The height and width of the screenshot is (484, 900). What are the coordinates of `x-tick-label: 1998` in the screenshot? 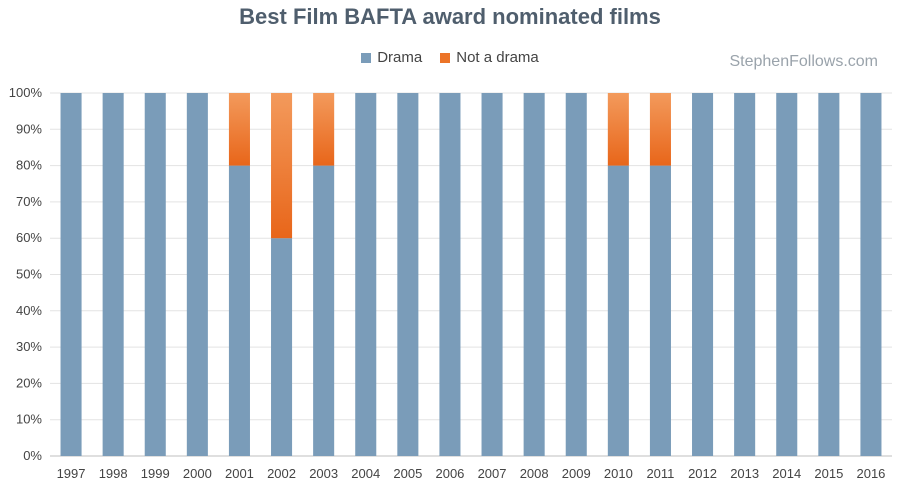 It's located at (113, 473).